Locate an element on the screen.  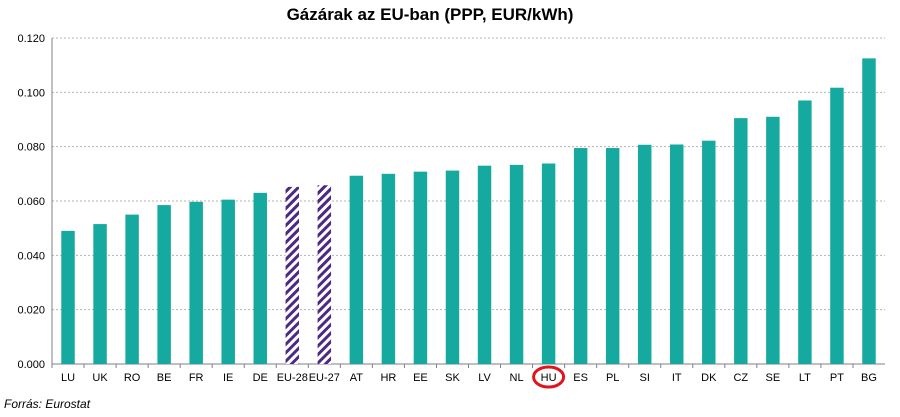
annotations is located at coordinates (549, 377).